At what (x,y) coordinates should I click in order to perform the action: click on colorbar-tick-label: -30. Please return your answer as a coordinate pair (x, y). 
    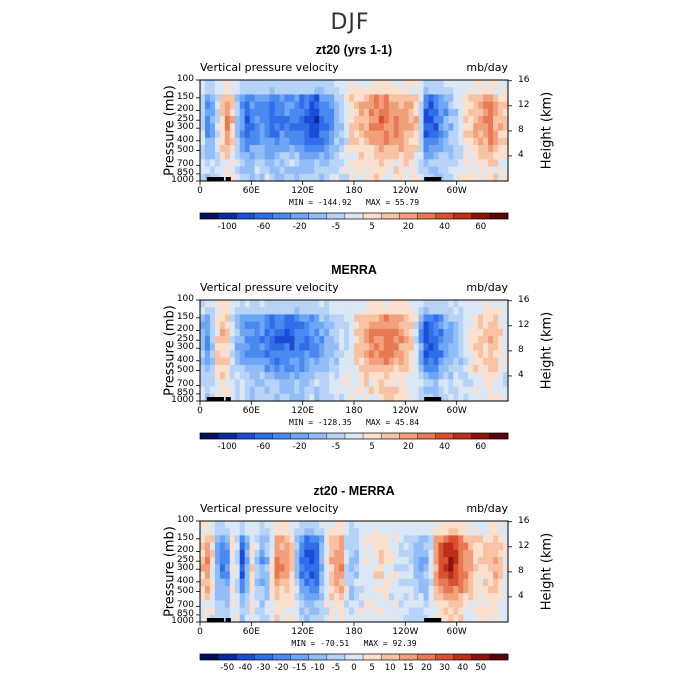
    Looking at the image, I should click on (263, 668).